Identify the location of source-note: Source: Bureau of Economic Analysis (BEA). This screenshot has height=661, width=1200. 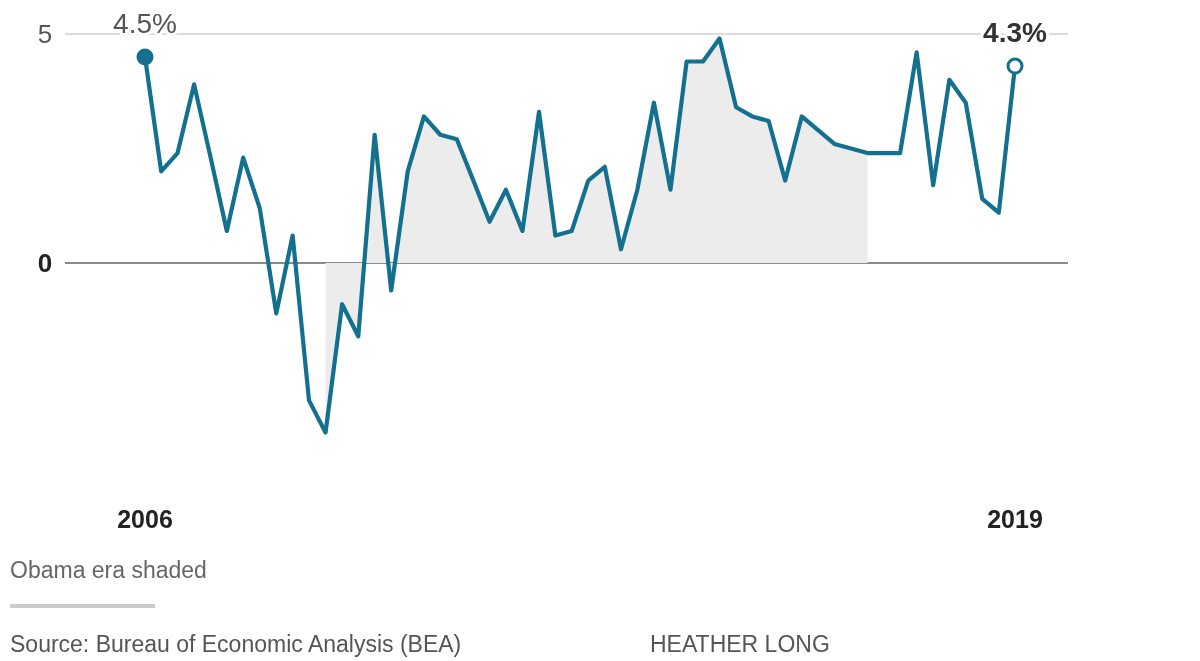
(236, 644).